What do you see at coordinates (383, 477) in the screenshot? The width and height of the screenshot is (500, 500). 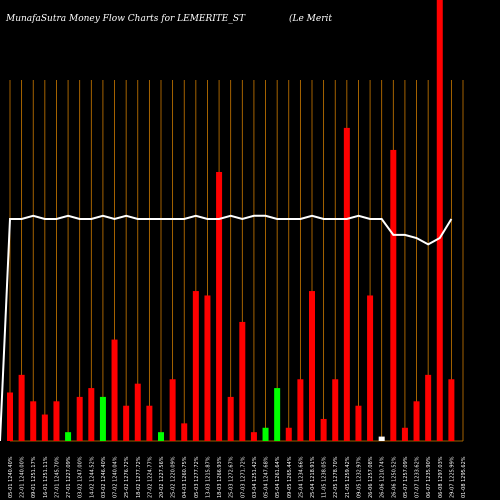 I see `x-tick-label: 26-06 1210.74%` at bounding box center [383, 477].